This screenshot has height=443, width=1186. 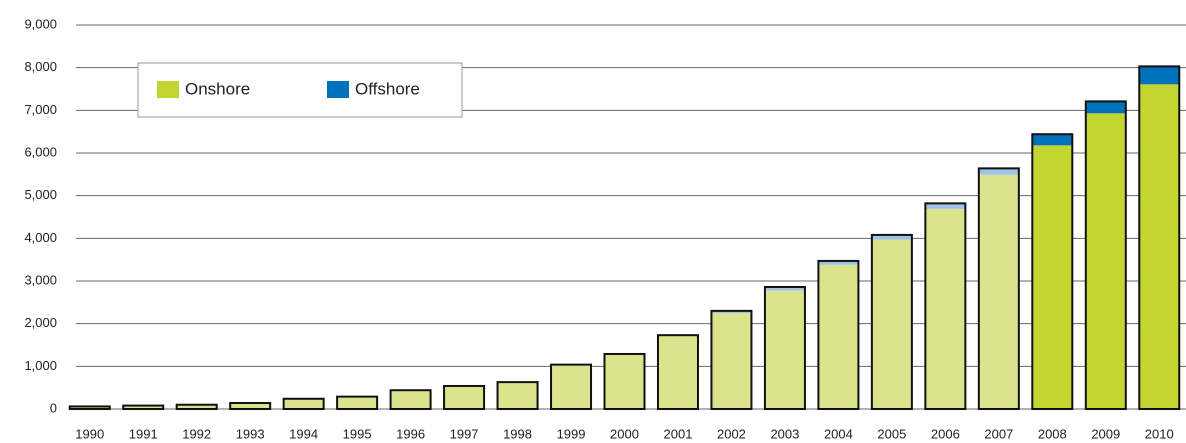 What do you see at coordinates (300, 90) in the screenshot?
I see `legend-box` at bounding box center [300, 90].